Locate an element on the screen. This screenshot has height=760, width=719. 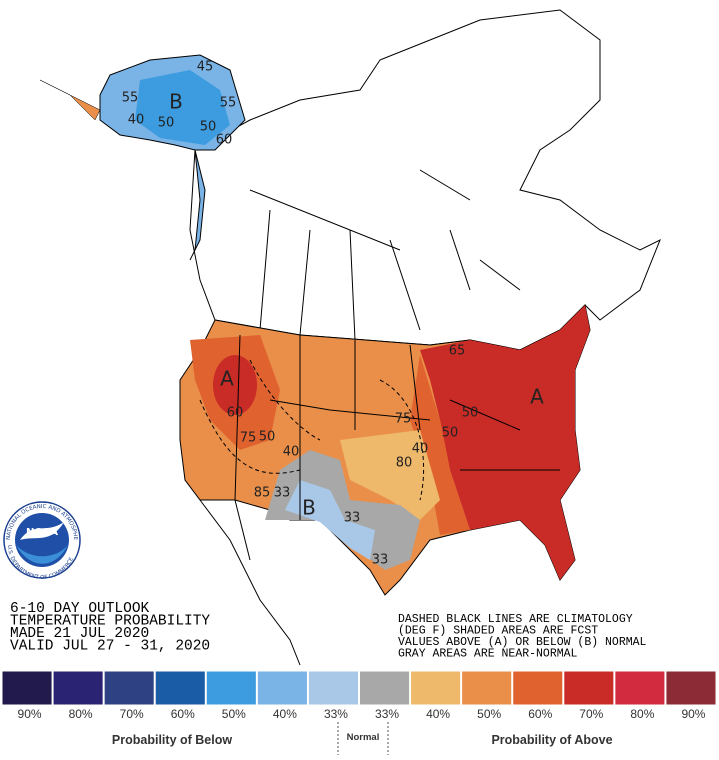
mexico is located at coordinates (250, 582).